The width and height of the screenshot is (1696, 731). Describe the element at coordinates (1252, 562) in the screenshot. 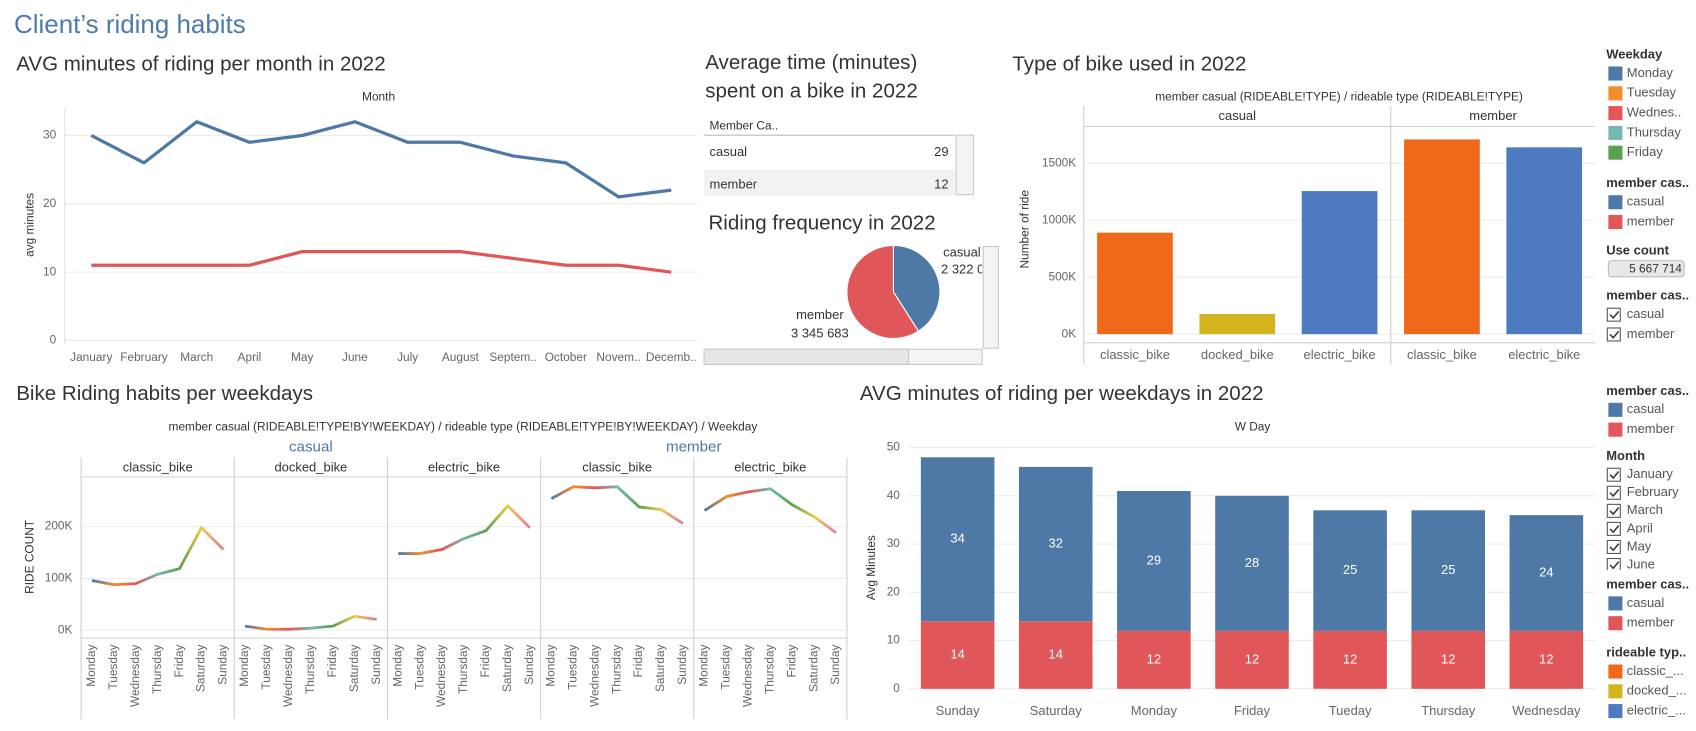

I see `value-label: 28` at that location.